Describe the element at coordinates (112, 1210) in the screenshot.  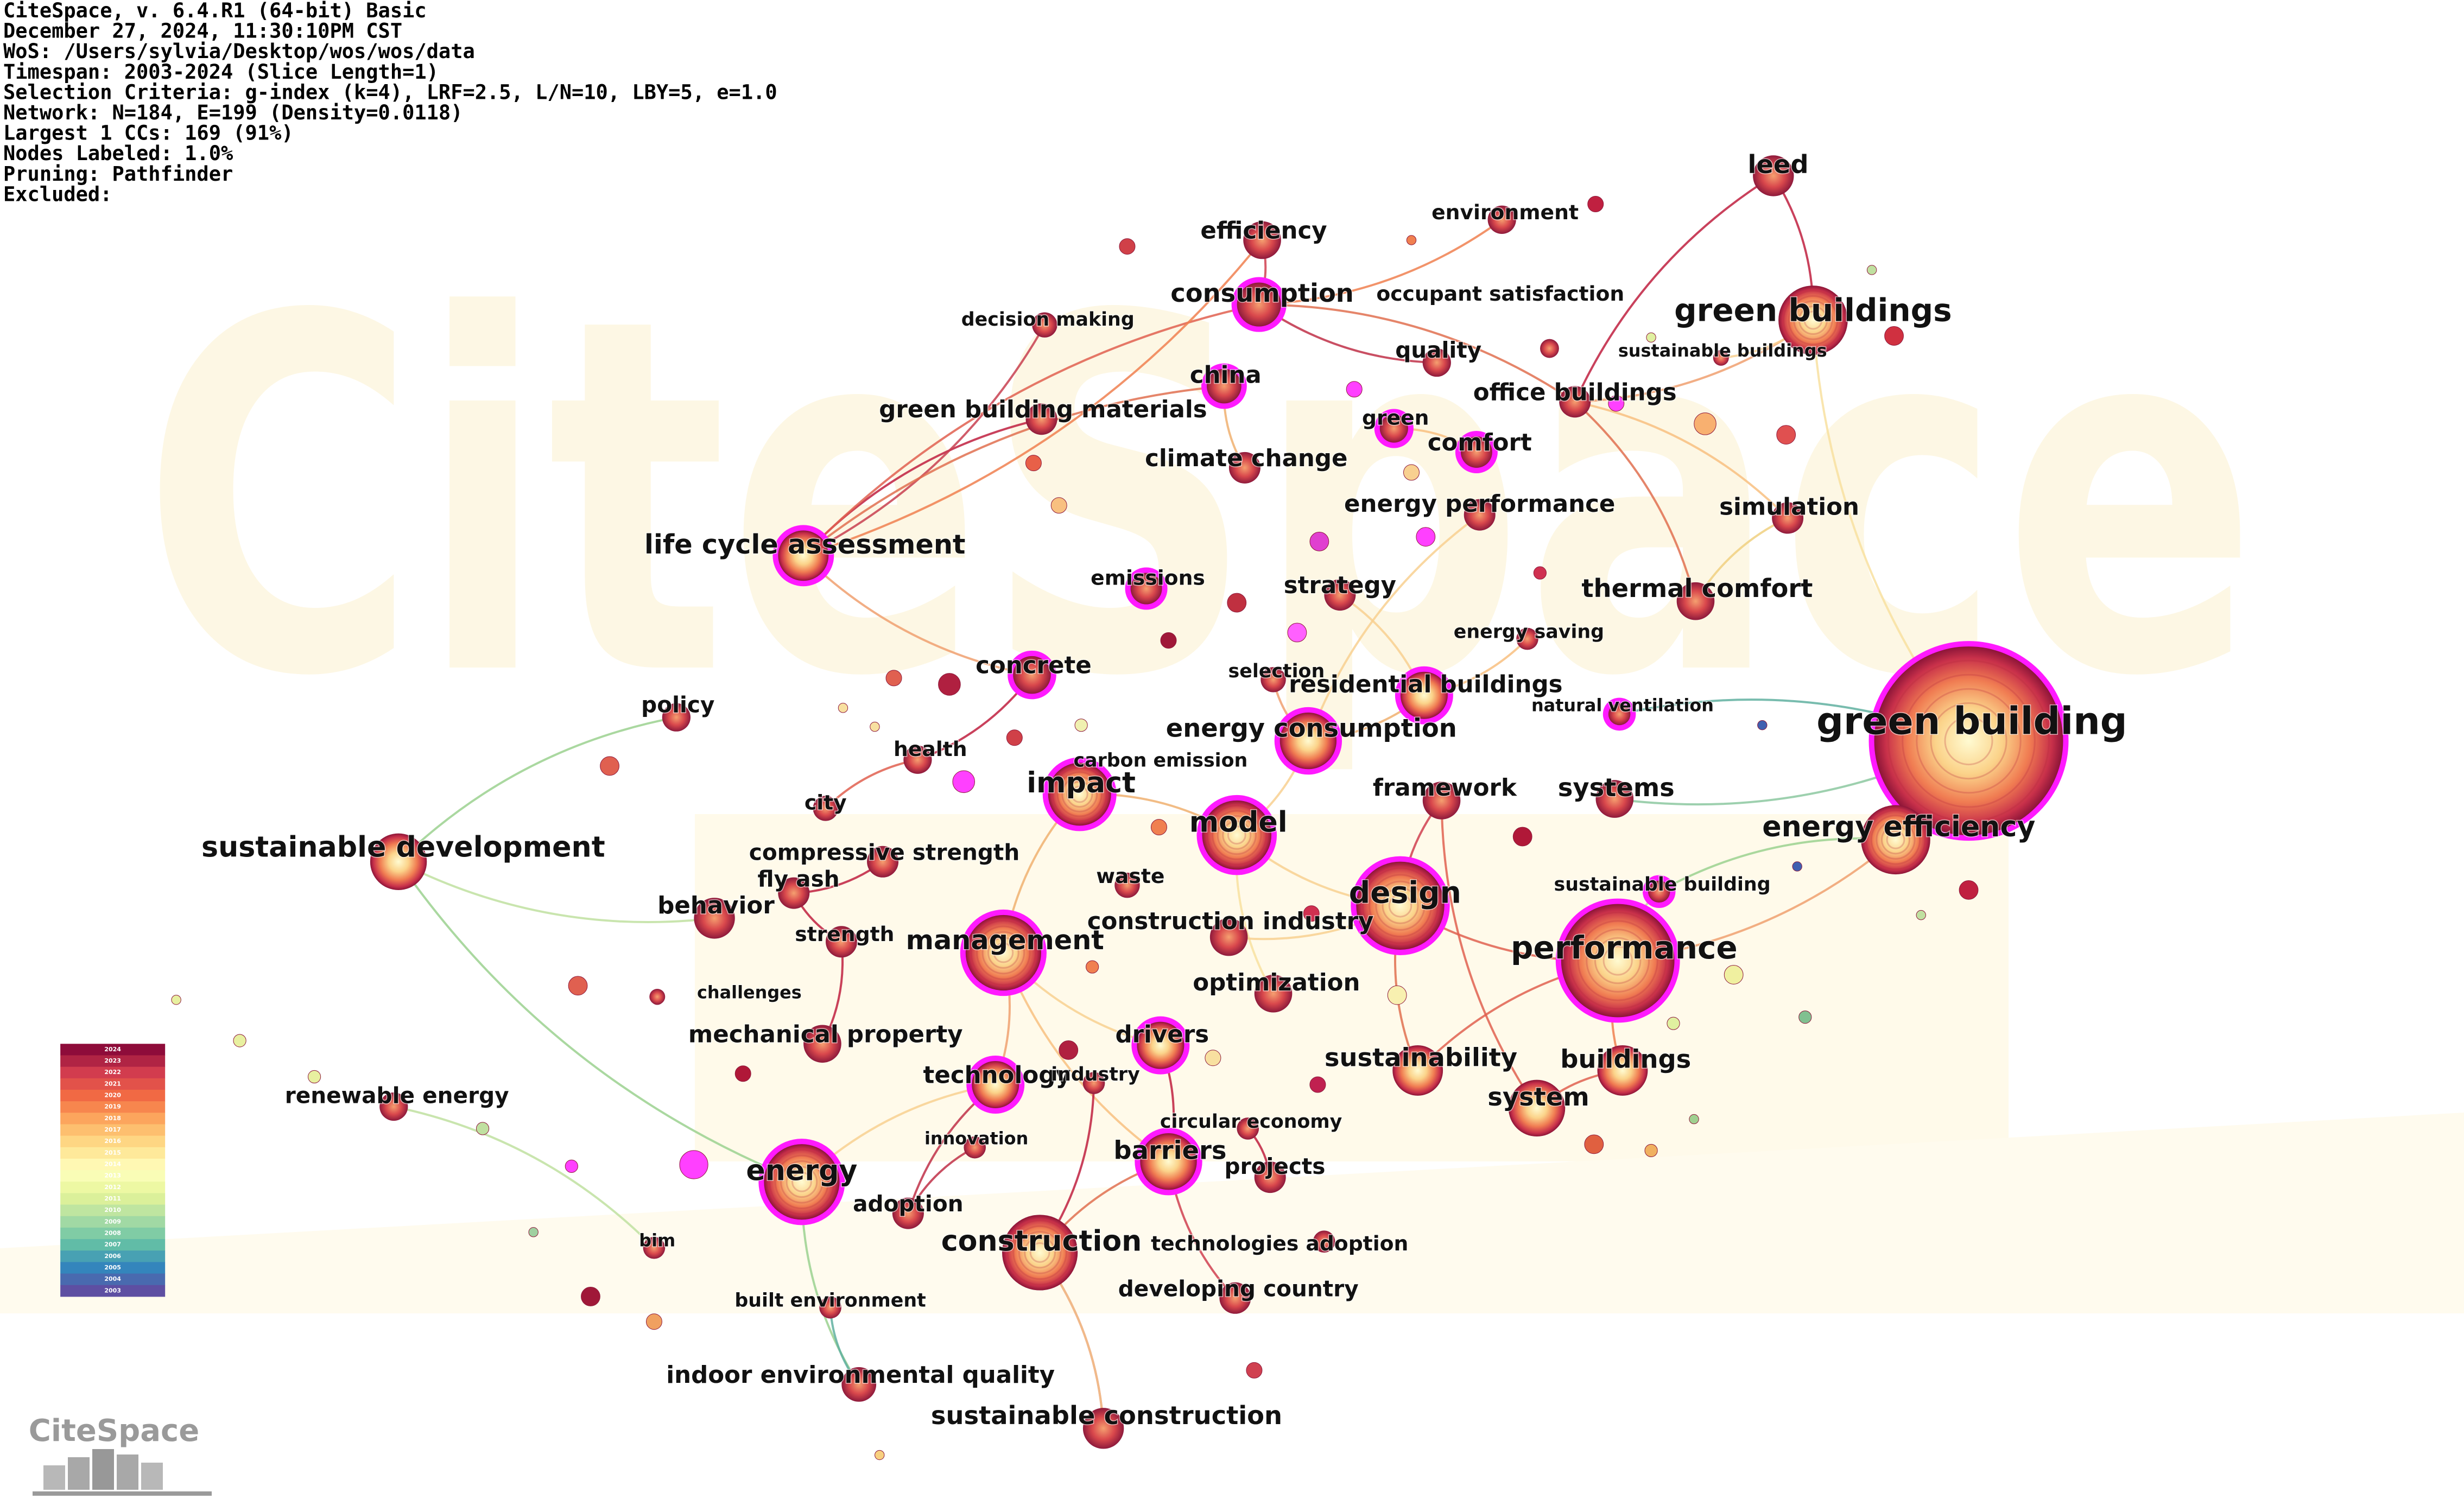
I see `legend-year: 2010` at that location.